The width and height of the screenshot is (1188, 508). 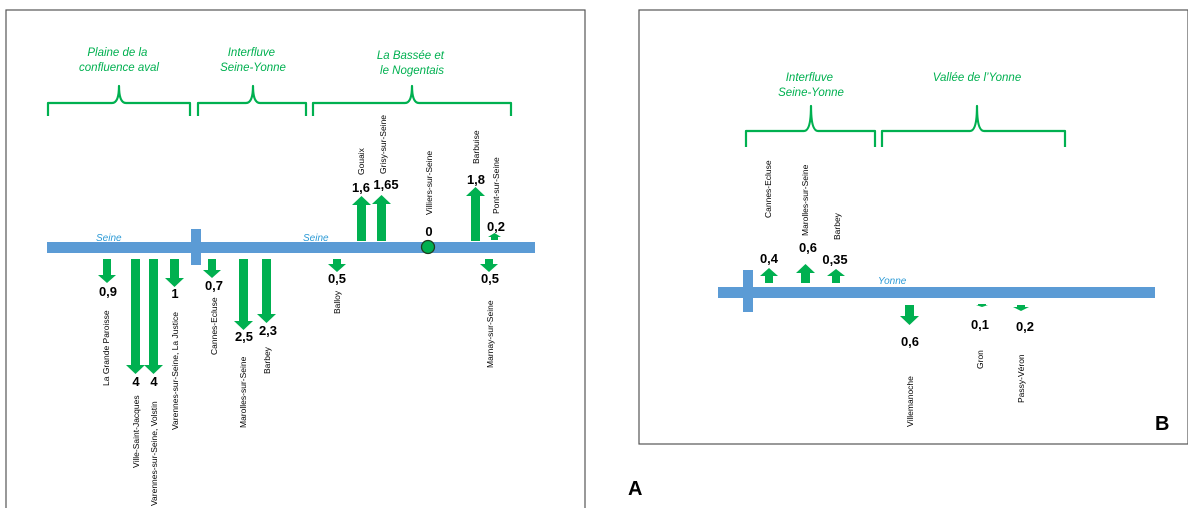 What do you see at coordinates (980, 324) in the screenshot?
I see `value-b-gron: 0,1` at bounding box center [980, 324].